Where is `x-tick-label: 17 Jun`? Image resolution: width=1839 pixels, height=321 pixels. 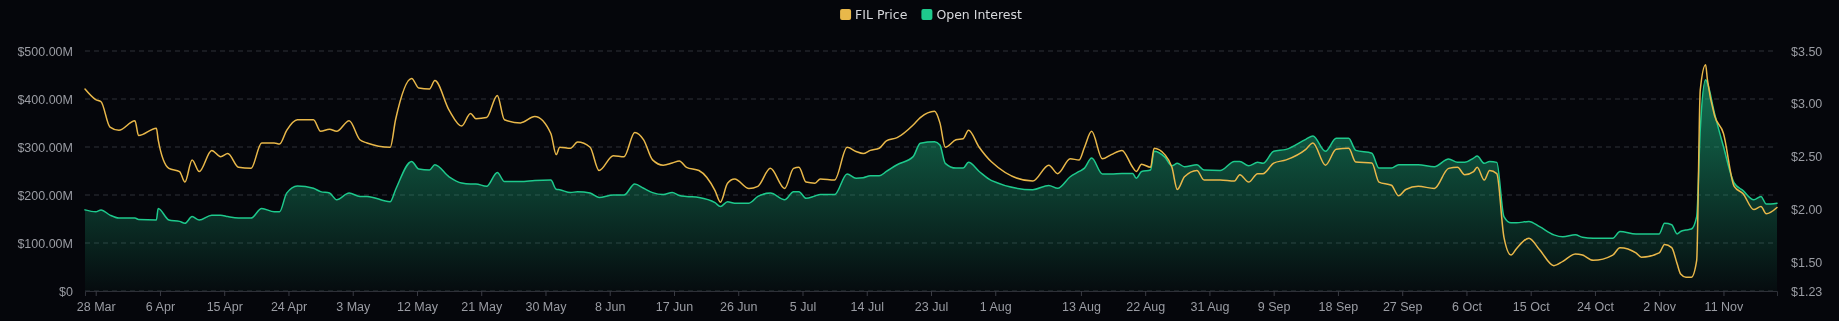 x-tick-label: 17 Jun is located at coordinates (674, 306).